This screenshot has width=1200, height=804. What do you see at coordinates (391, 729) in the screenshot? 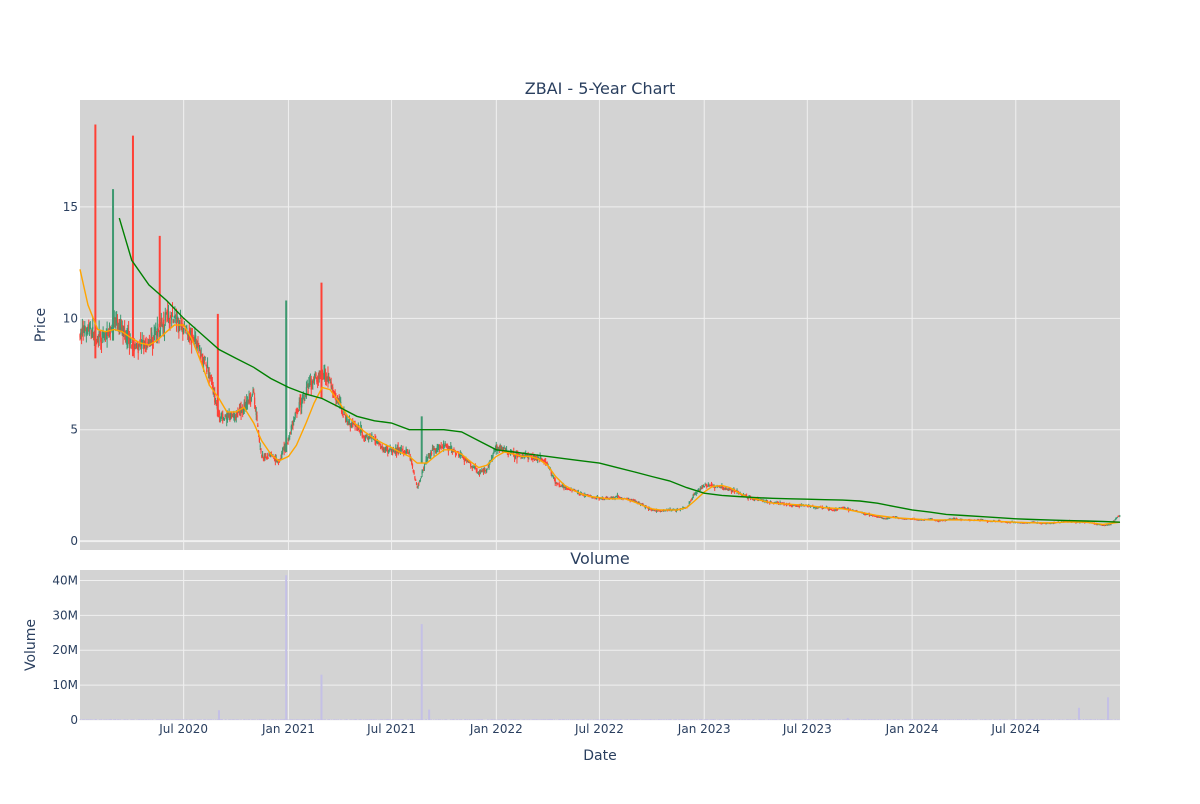
I see `x-tick-label: Jul 2021` at bounding box center [391, 729].